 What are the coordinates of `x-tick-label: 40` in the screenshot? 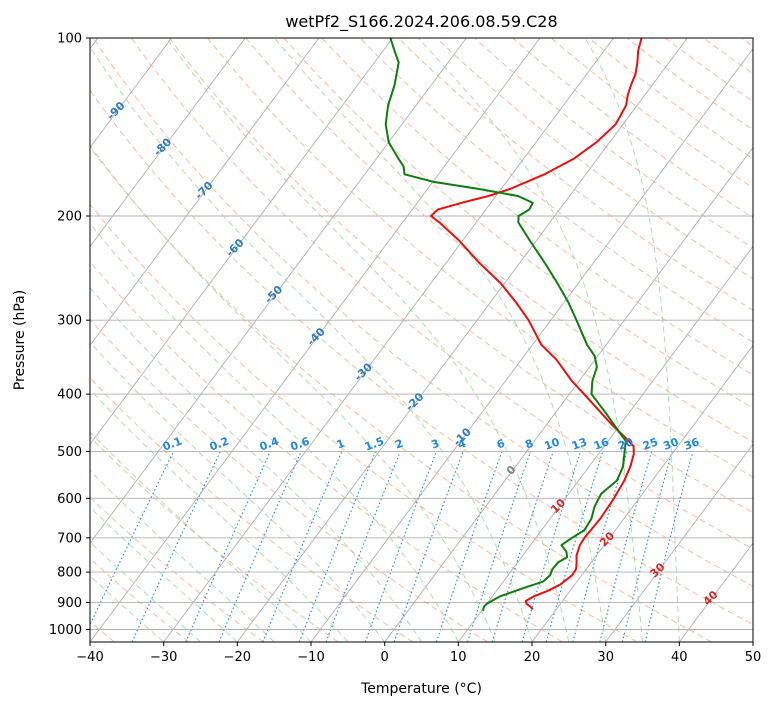 It's located at (679, 657).